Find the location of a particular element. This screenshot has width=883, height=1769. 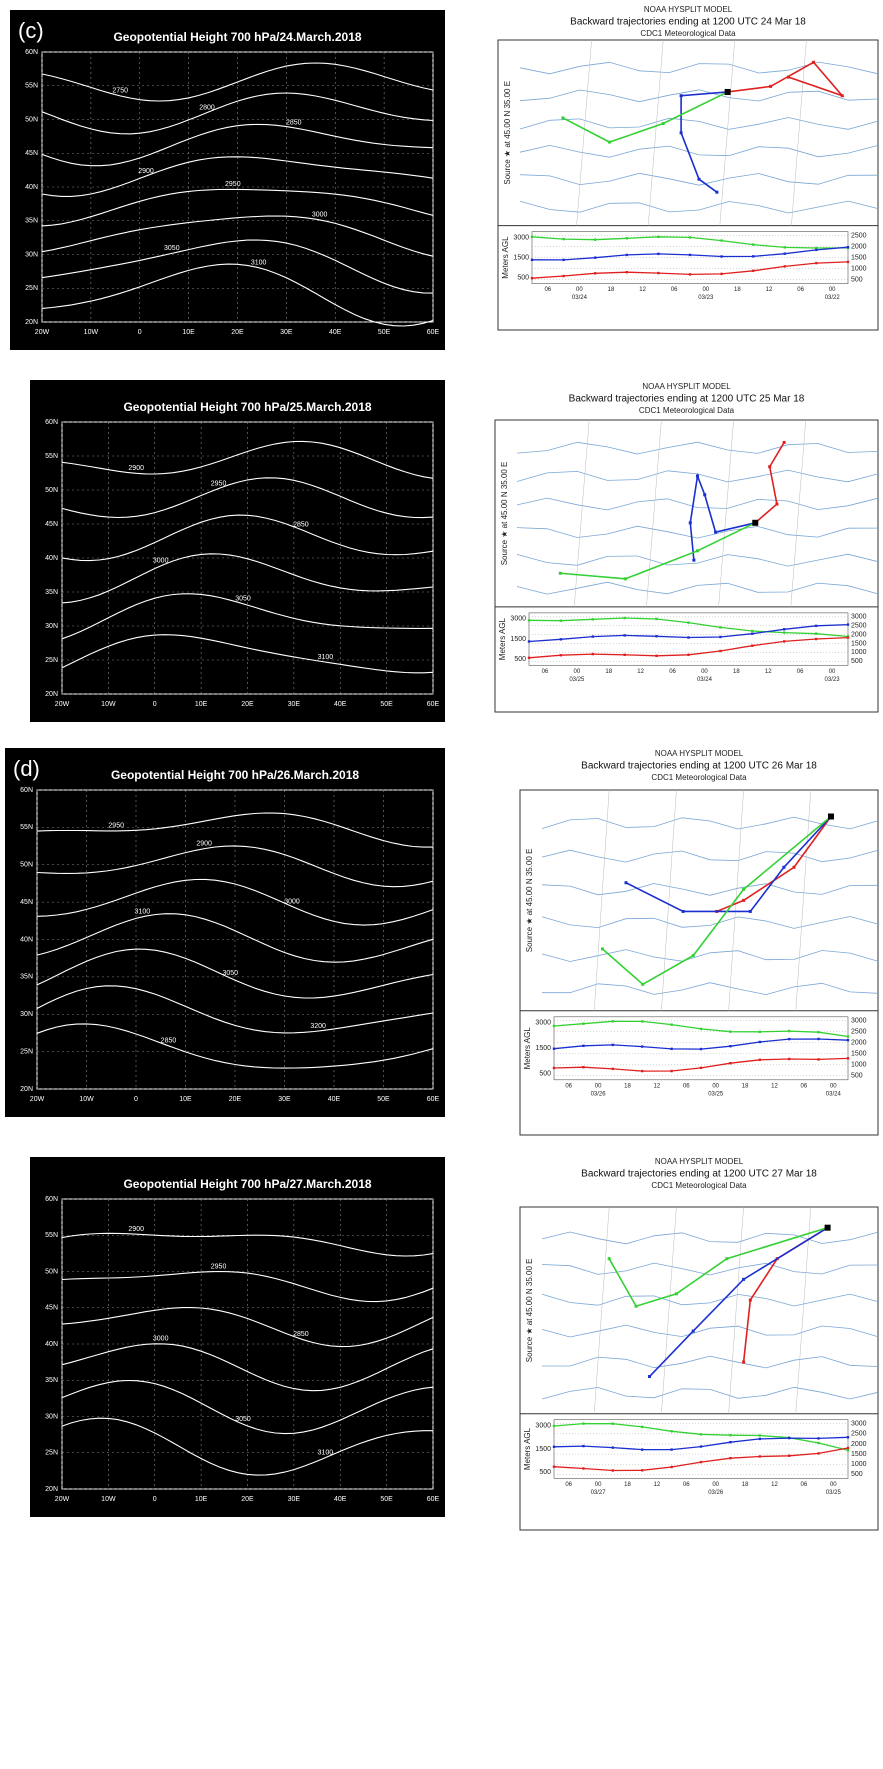

right-tick-label: 2000 is located at coordinates (859, 246).